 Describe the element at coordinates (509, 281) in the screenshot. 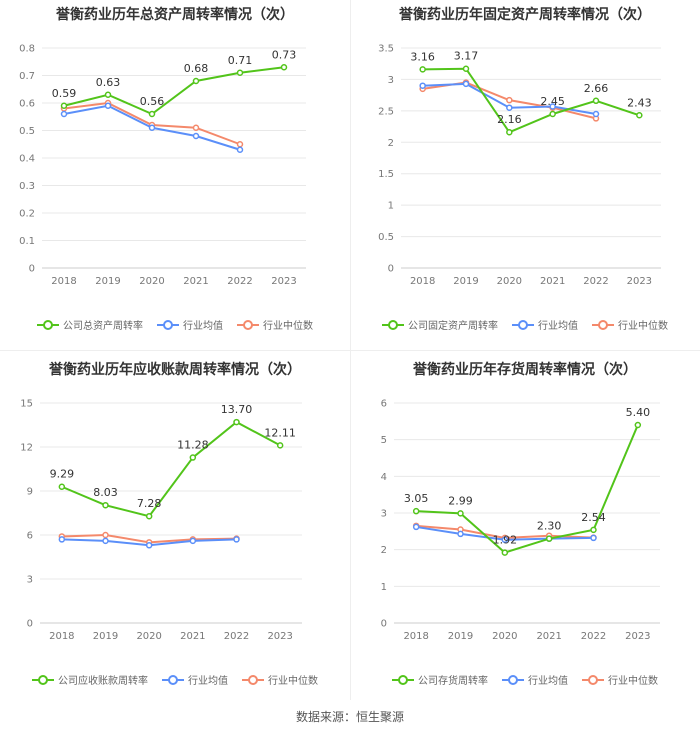

I see `x-tick-label: 2020` at that location.